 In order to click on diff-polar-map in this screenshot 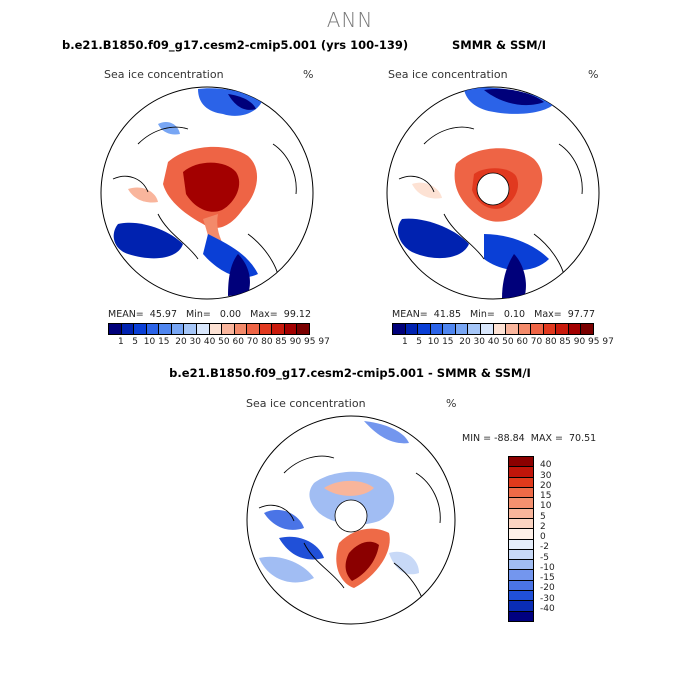, I will do `click(351, 520)`.